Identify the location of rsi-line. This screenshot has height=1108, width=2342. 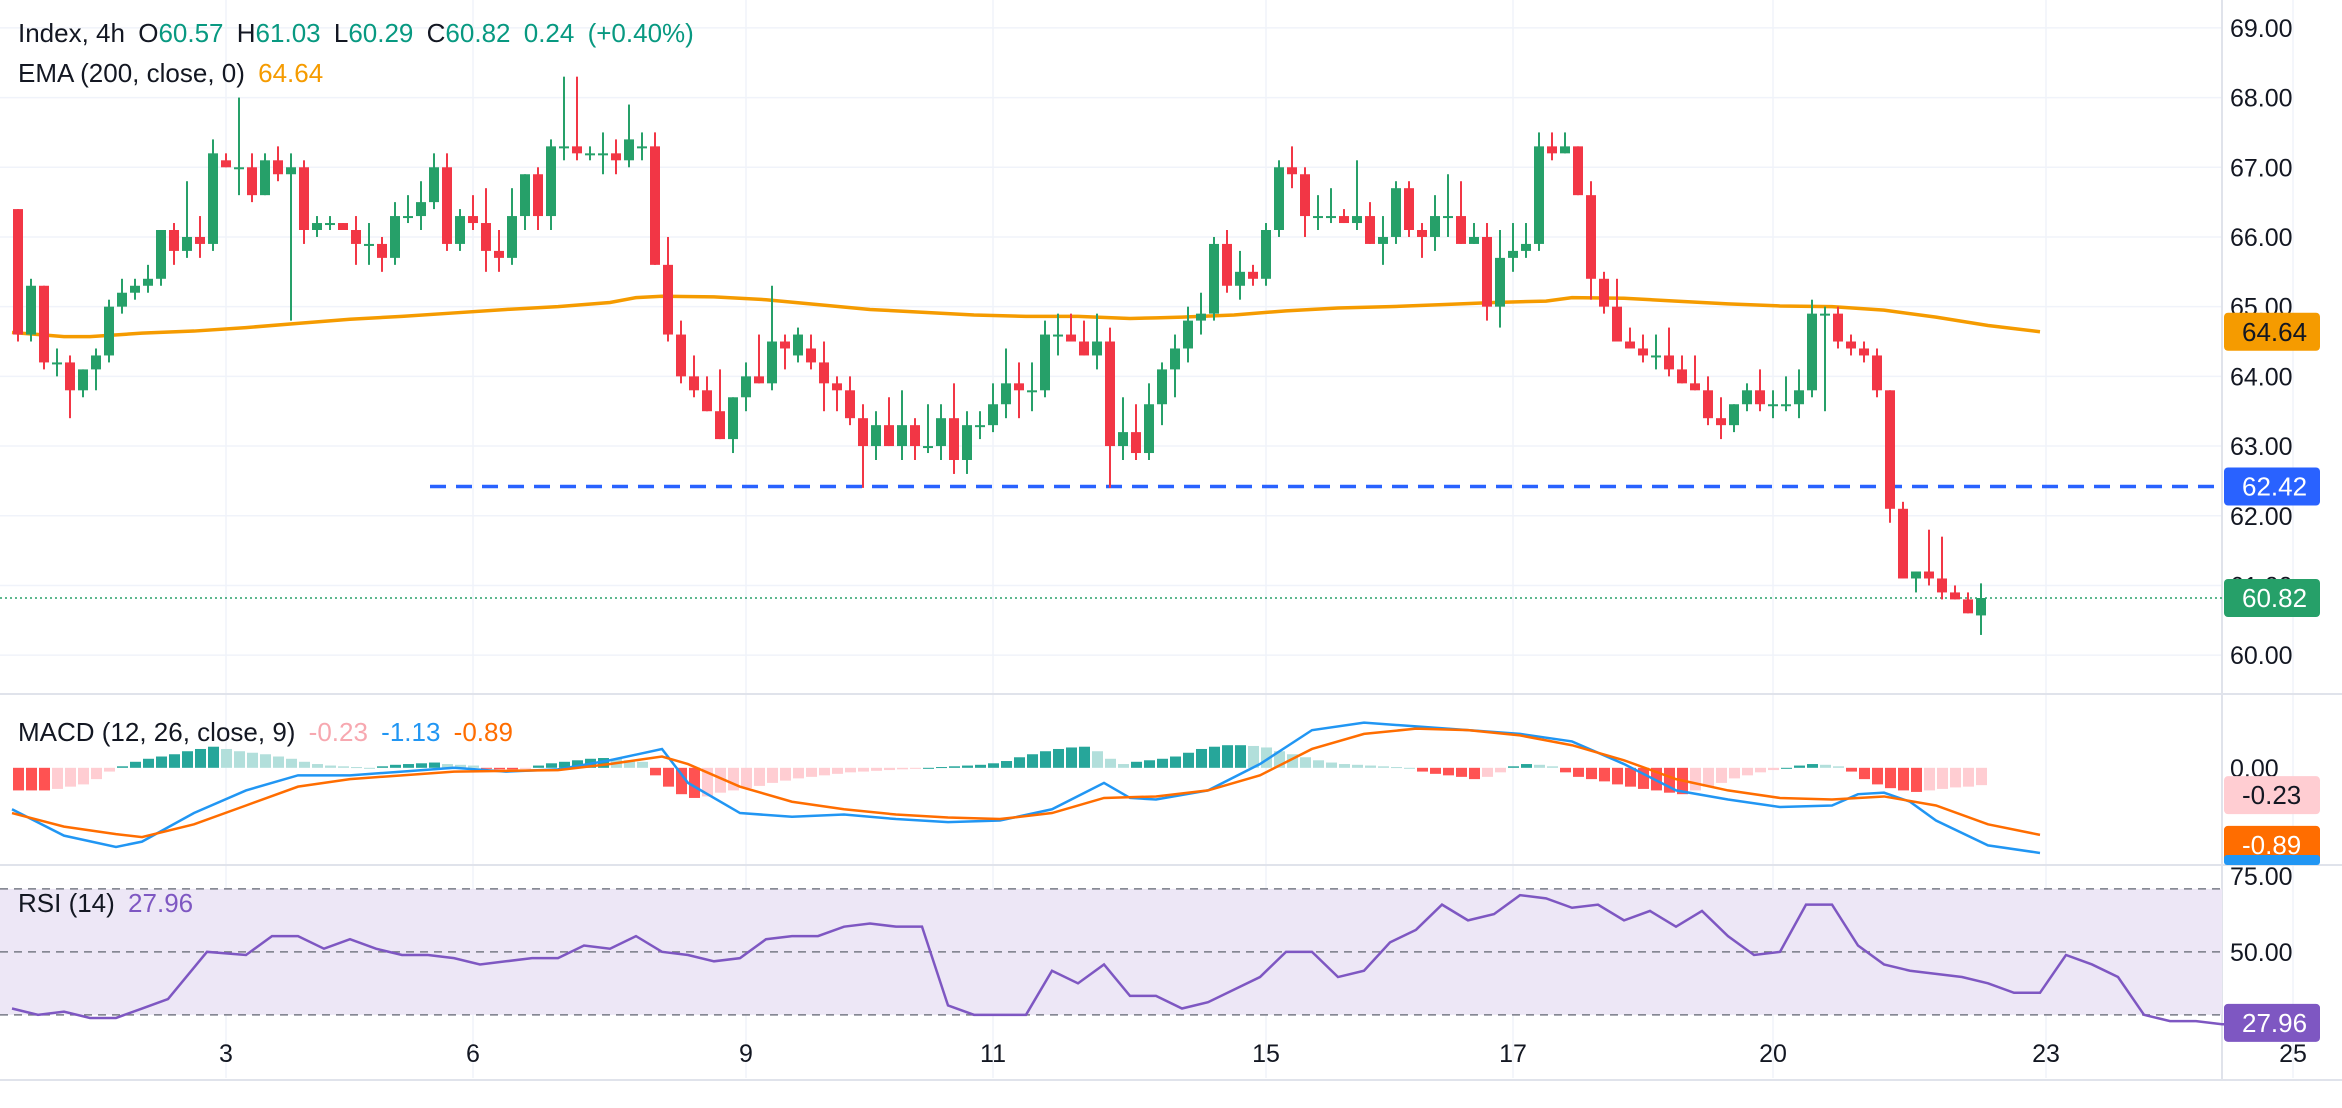
(1156, 961).